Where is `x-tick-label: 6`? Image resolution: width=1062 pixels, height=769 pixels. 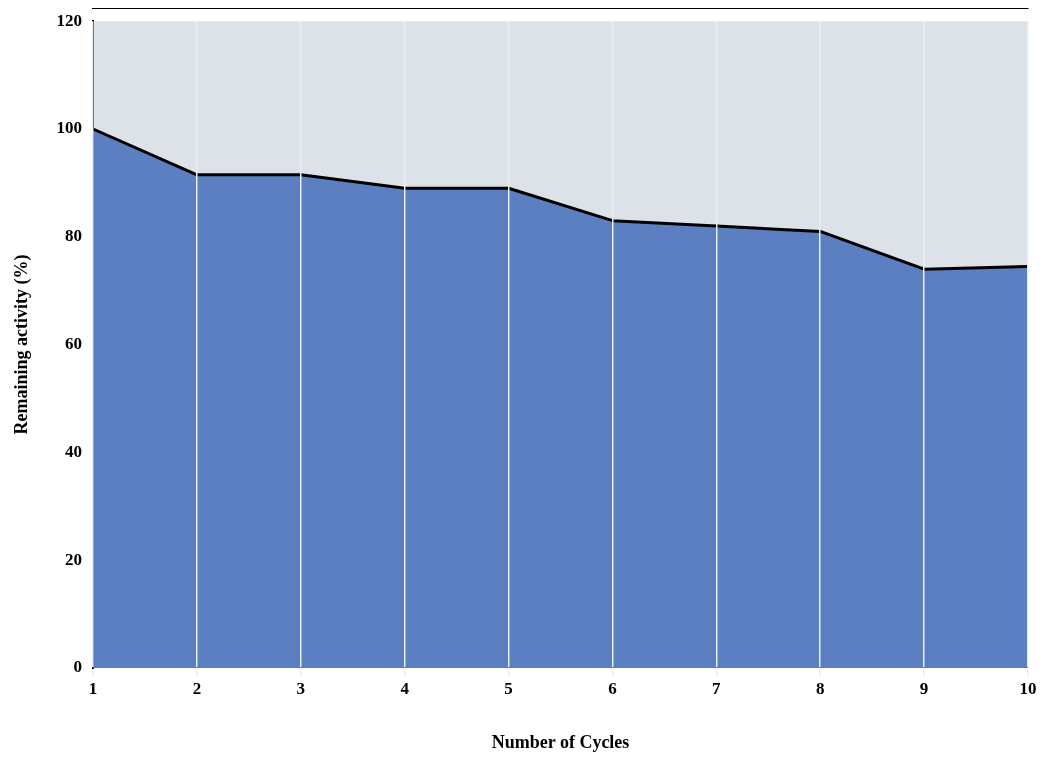 x-tick-label: 6 is located at coordinates (612, 688).